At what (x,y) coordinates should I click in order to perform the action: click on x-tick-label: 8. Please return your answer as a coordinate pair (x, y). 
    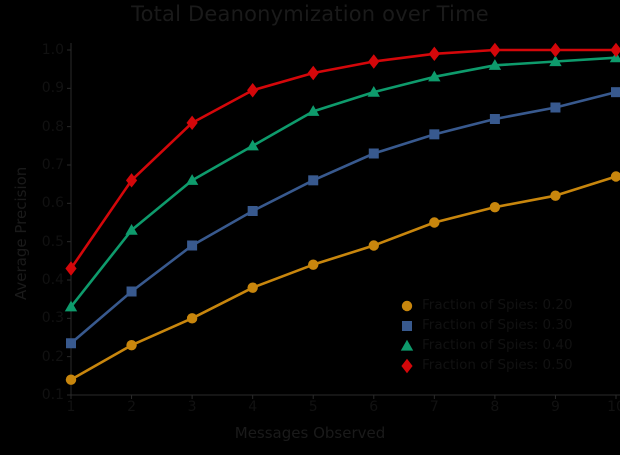
    Looking at the image, I should click on (495, 407).